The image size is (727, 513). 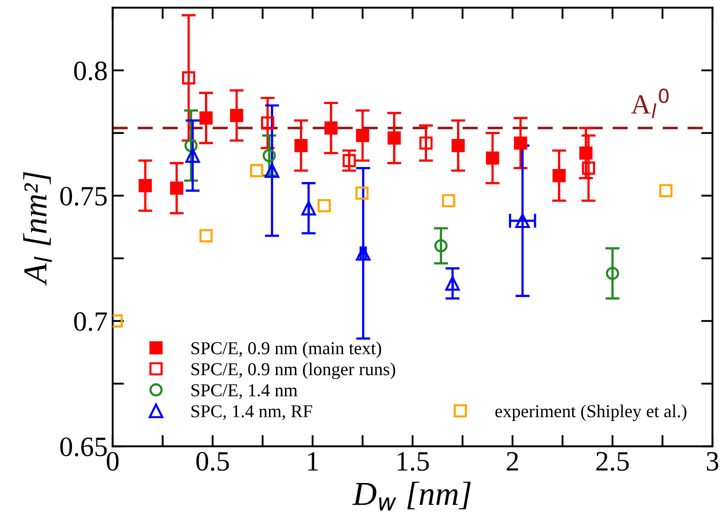 I want to click on legend-label: experiment (Shipley et al.), so click(x=590, y=413).